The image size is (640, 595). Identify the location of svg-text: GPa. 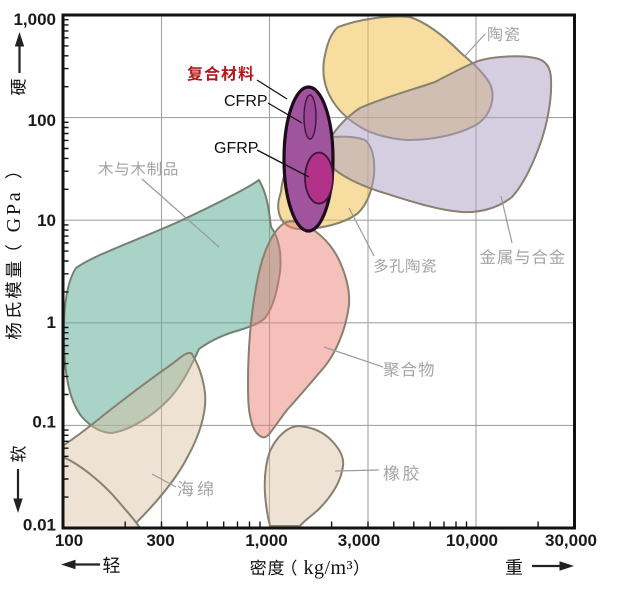
(14, 211).